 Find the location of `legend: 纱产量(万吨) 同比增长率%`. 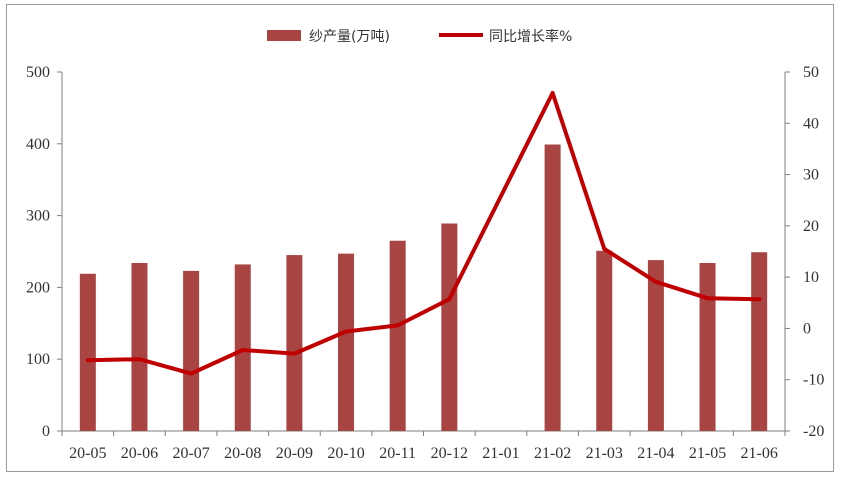

legend: 纱产量(万吨) 同比增长率% is located at coordinates (419, 36).